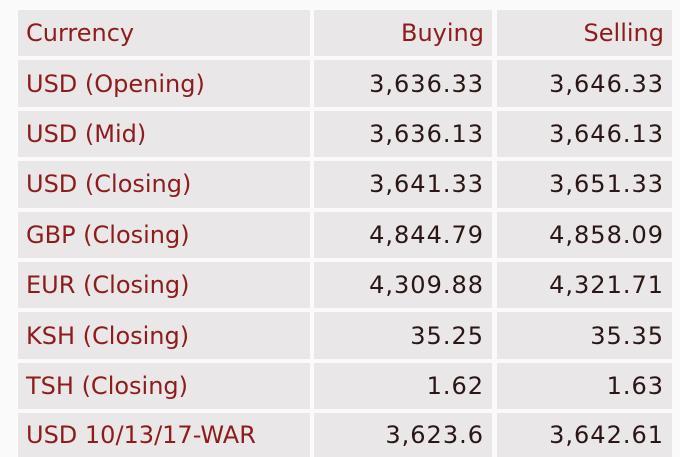  I want to click on currency-cell: USD 10/13/17-WAR, so click(164, 435).